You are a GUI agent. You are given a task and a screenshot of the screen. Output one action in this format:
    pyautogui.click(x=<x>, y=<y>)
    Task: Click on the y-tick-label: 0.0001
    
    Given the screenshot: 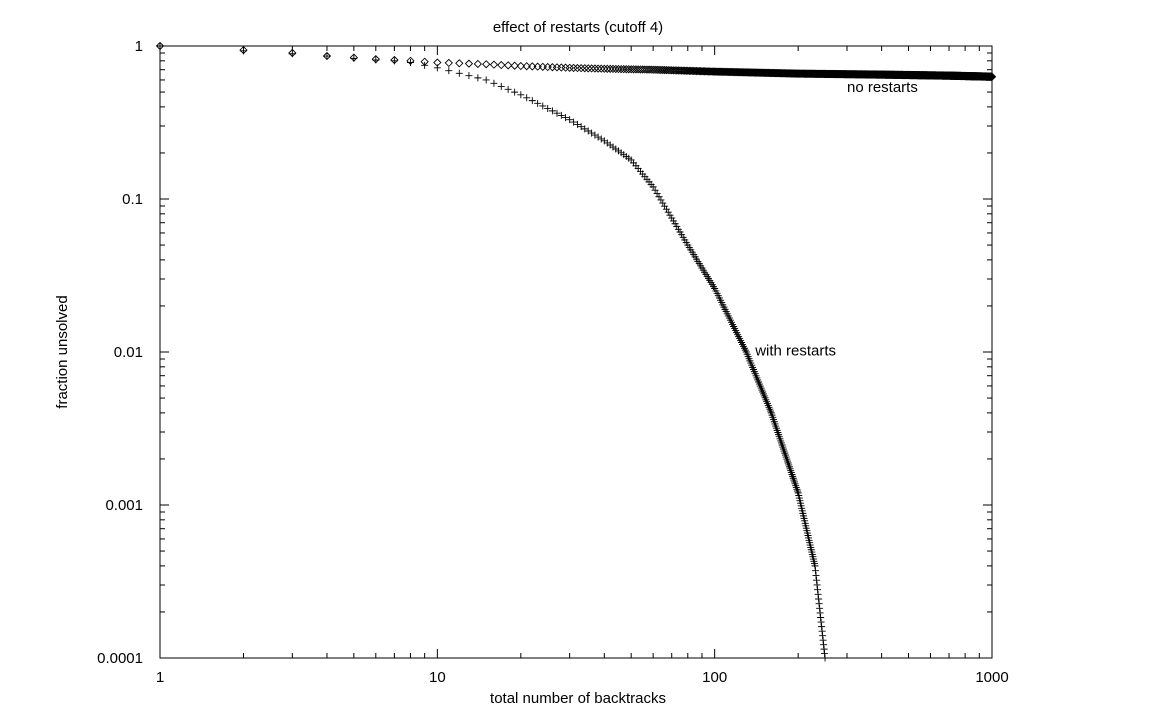 What is the action you would take?
    pyautogui.click(x=120, y=658)
    